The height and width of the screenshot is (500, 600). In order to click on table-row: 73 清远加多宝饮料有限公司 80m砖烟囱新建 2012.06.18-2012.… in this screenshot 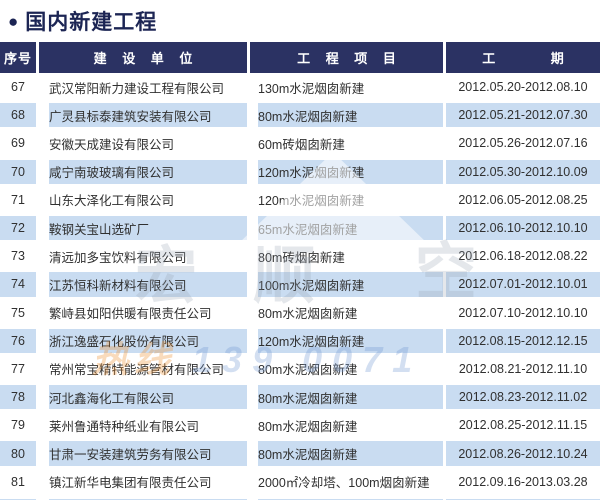, I will do `click(300, 256)`.